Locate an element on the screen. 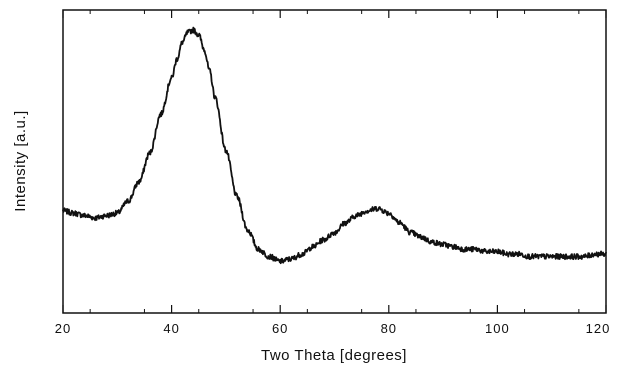 The height and width of the screenshot is (367, 619). y-axis-title: Intensity [a.u.] is located at coordinates (20, 160).